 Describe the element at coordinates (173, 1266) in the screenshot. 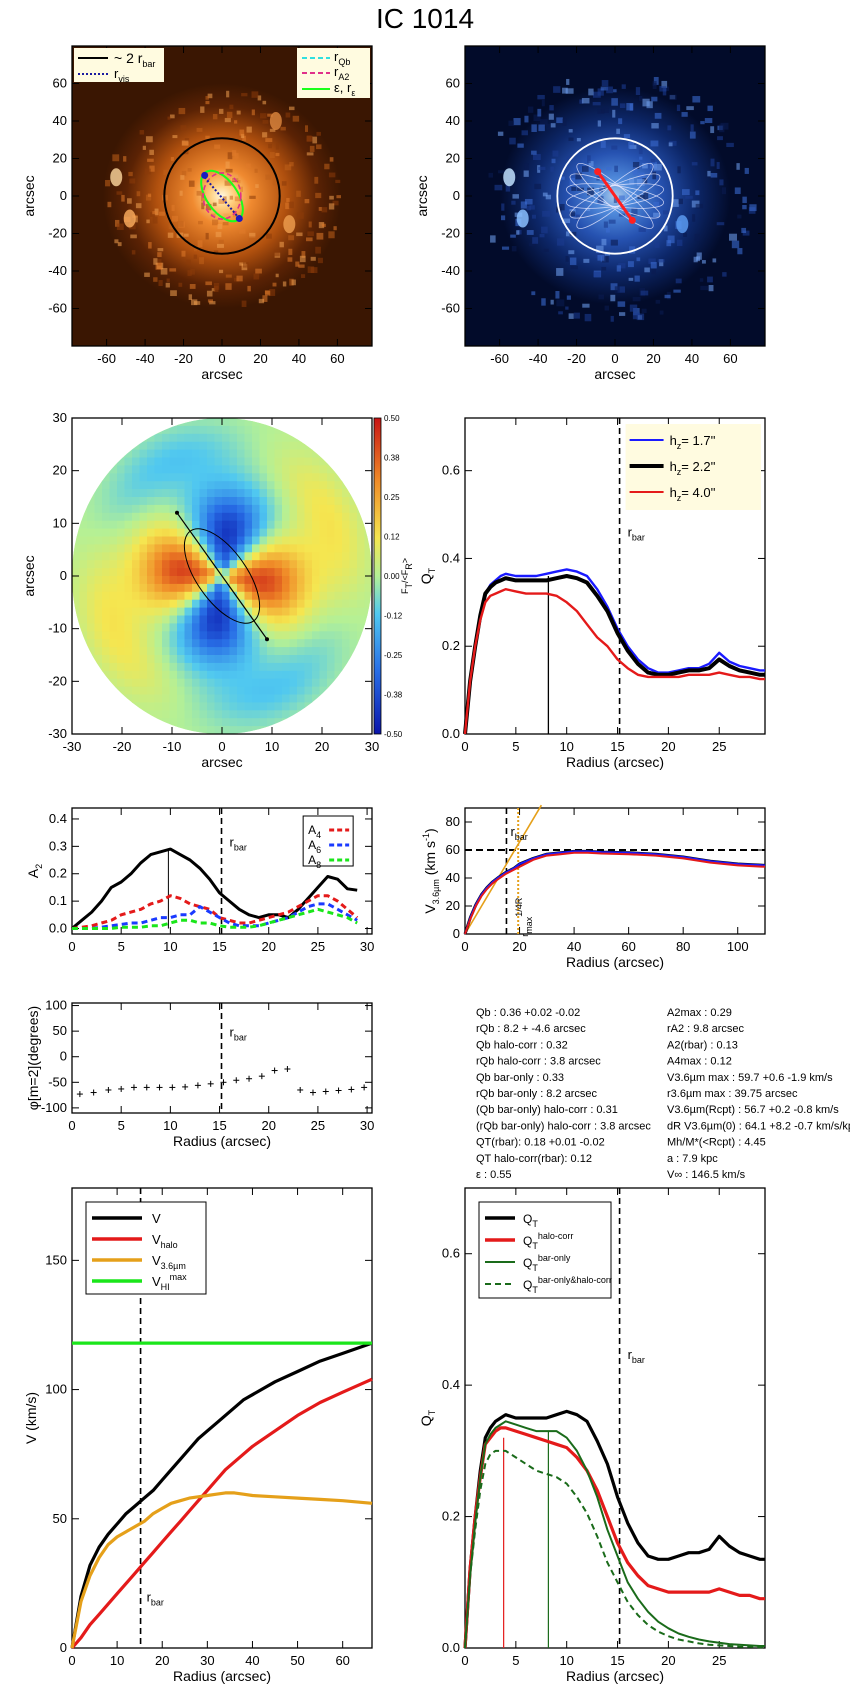

I see `label-part: 3.6µm` at that location.